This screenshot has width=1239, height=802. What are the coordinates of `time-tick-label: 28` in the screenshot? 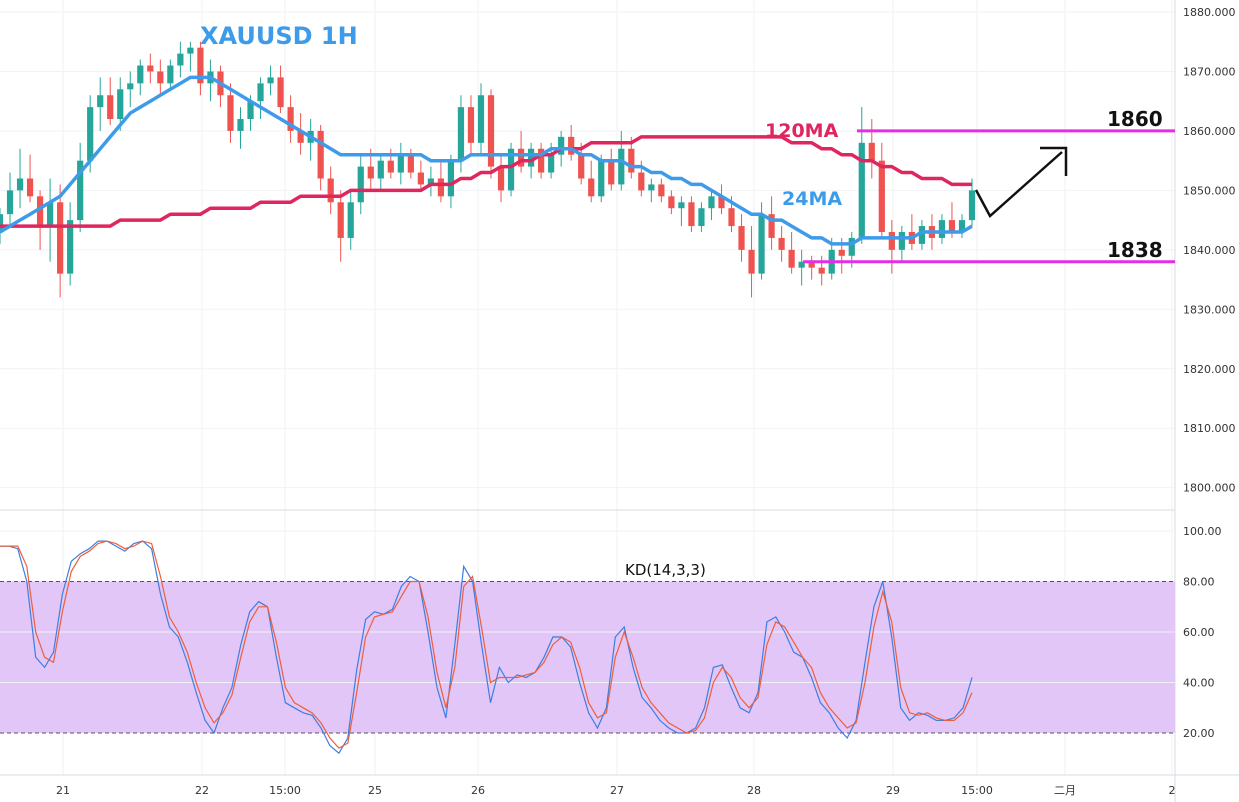 It's located at (754, 790).